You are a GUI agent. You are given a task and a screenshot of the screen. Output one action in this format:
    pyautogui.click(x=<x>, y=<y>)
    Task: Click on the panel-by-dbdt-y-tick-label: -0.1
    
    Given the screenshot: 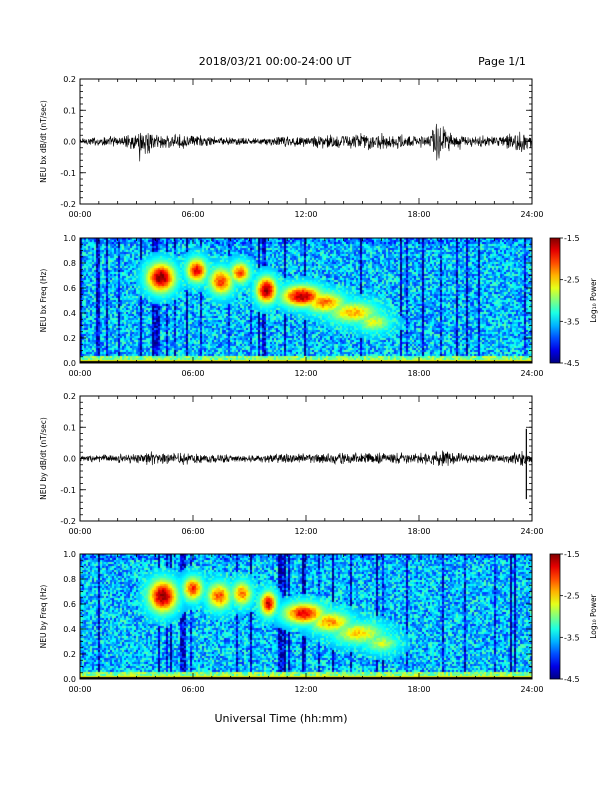 What is the action you would take?
    pyautogui.click(x=68, y=490)
    